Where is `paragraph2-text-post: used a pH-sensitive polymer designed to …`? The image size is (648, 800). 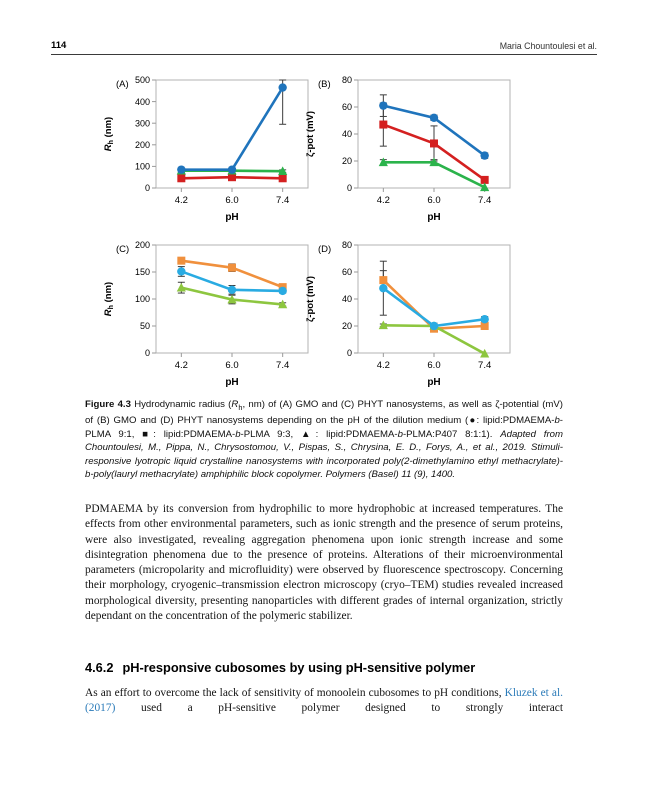
paragraph2-text-post: used a pH-sensitive polymer designed to … is located at coordinates (339, 708).